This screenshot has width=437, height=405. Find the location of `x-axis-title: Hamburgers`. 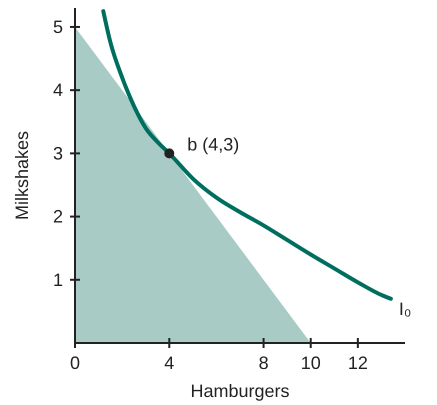

x-axis-title: Hamburgers is located at coordinates (240, 391).